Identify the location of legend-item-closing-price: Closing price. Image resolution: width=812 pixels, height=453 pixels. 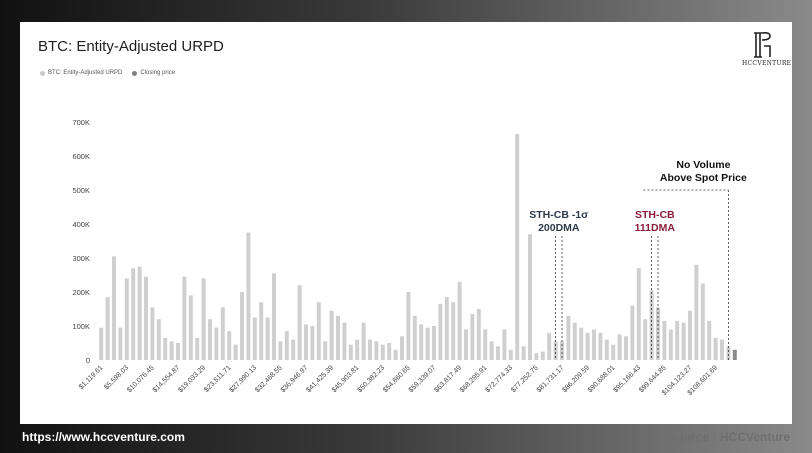
(153, 73).